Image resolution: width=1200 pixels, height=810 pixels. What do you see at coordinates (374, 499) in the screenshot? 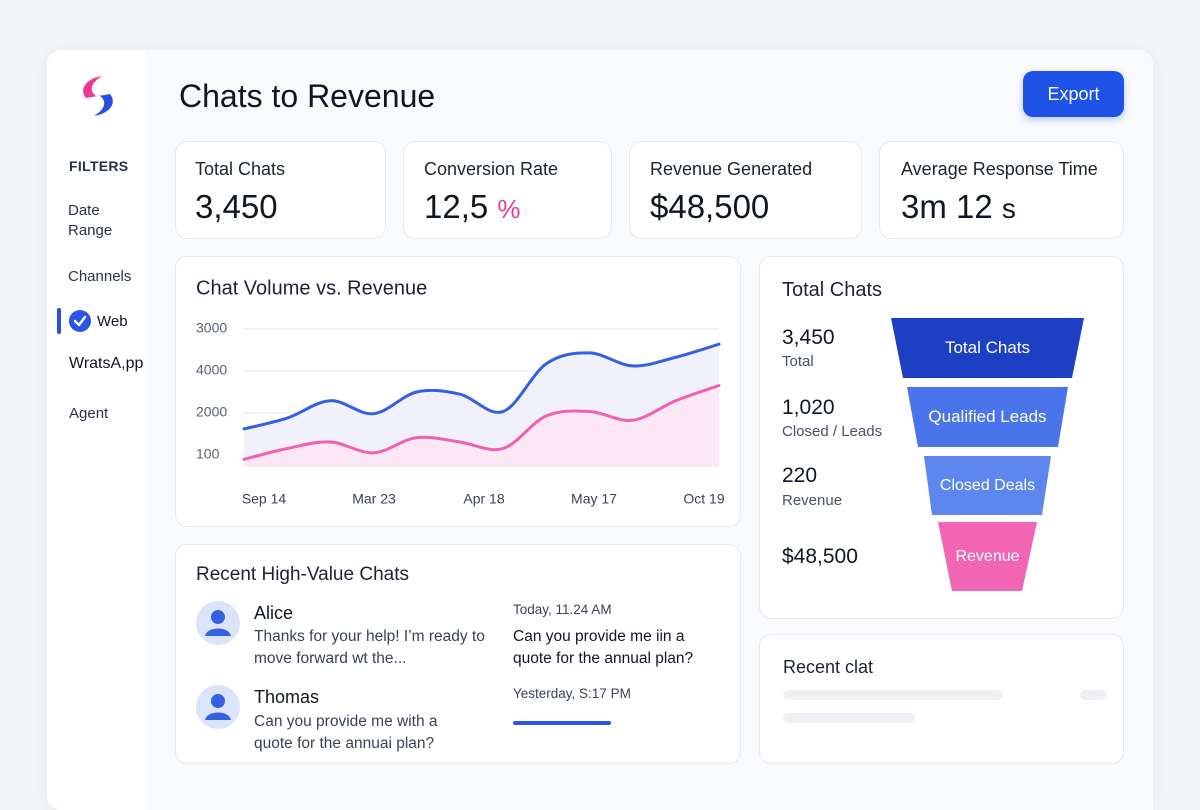
I see `x-tick-label: Mar 23` at bounding box center [374, 499].